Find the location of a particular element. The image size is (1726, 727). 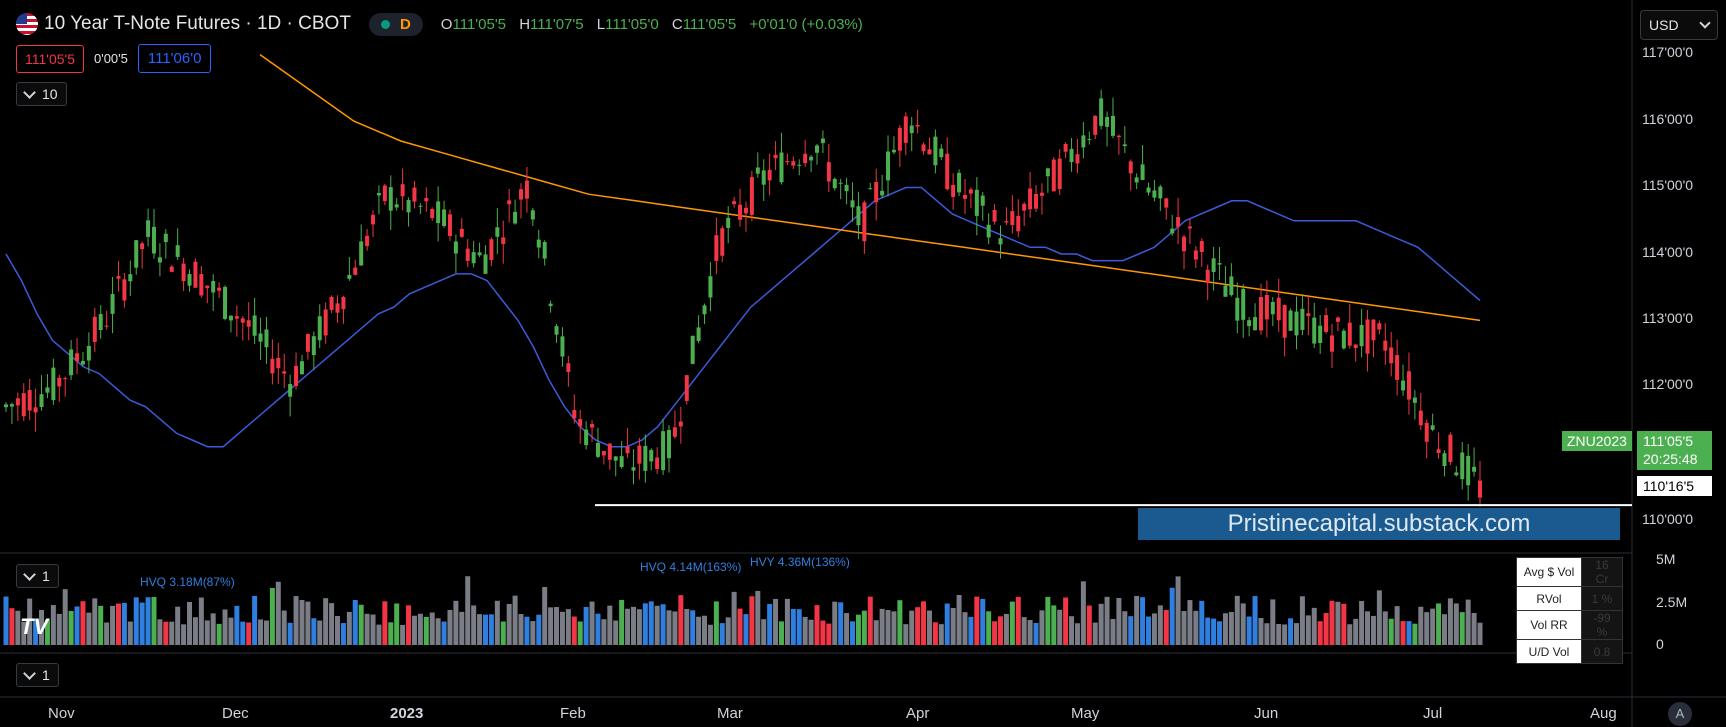

tradingview-logo: TV is located at coordinates (34, 626).